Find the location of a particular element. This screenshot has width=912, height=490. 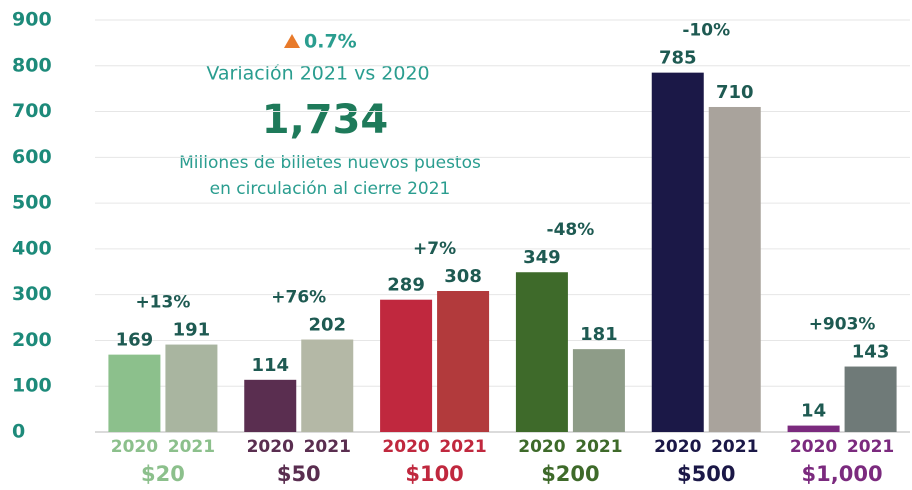

value-label: 710 is located at coordinates (735, 92).